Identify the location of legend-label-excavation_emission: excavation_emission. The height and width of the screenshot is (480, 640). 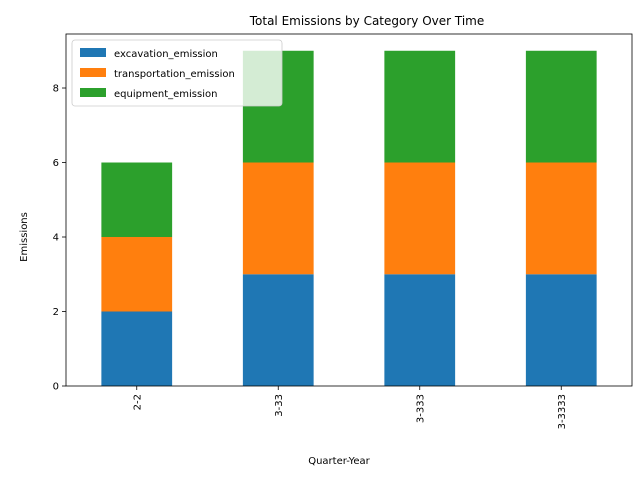
(166, 54).